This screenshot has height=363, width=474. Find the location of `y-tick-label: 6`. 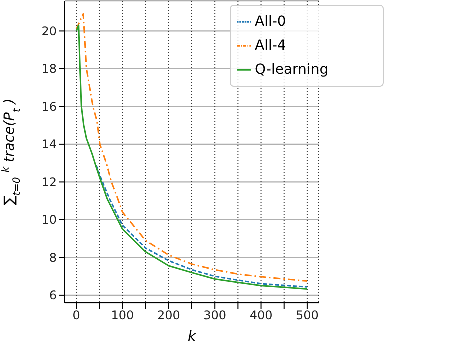

y-tick-label: 6 is located at coordinates (53, 295).